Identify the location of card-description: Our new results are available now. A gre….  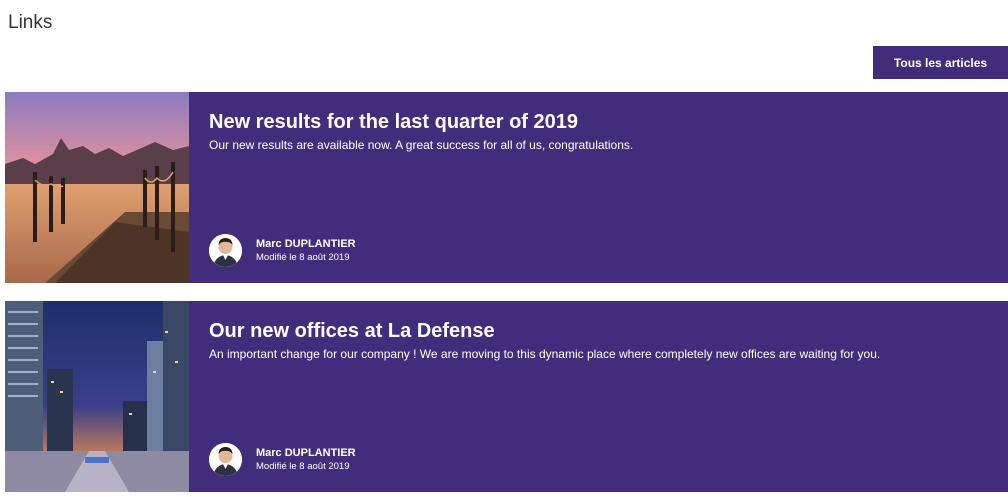
(421, 145).